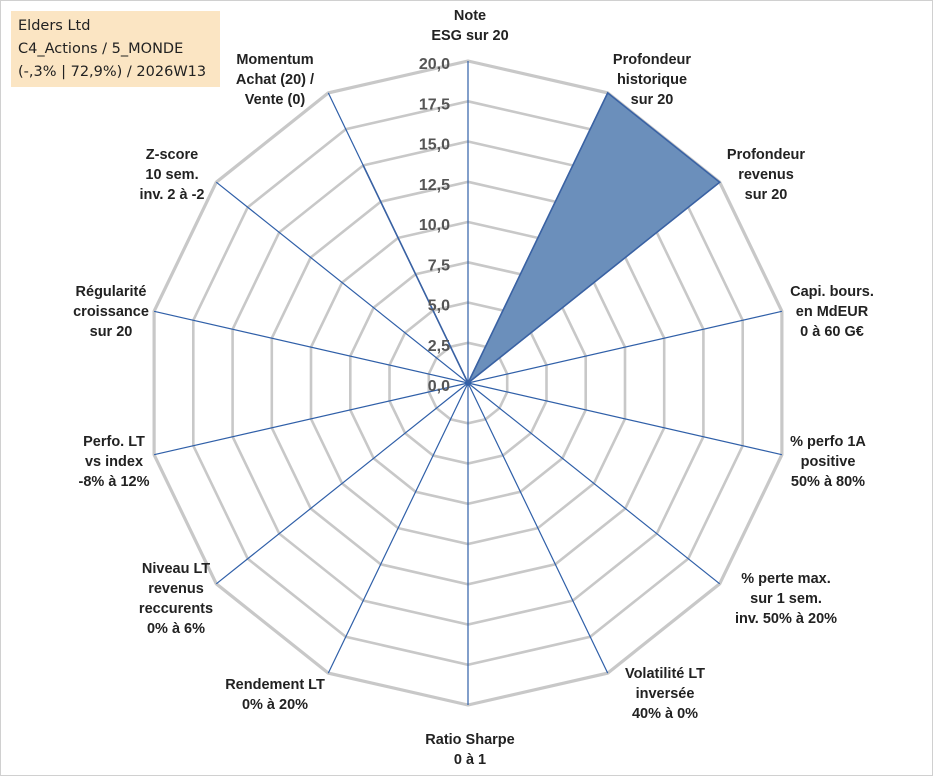 This screenshot has height=776, width=933. I want to click on axis-label-line: sur 1 sem., so click(786, 599).